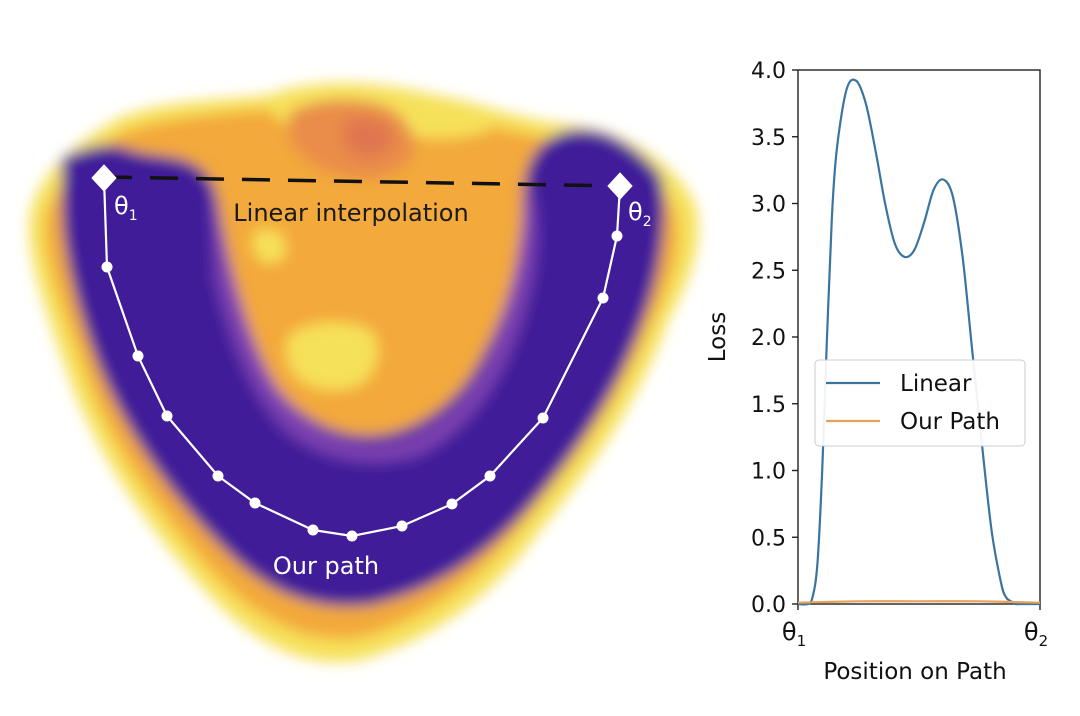 Image resolution: width=1080 pixels, height=716 pixels. I want to click on x-axis-label: Position on Path, so click(914, 672).